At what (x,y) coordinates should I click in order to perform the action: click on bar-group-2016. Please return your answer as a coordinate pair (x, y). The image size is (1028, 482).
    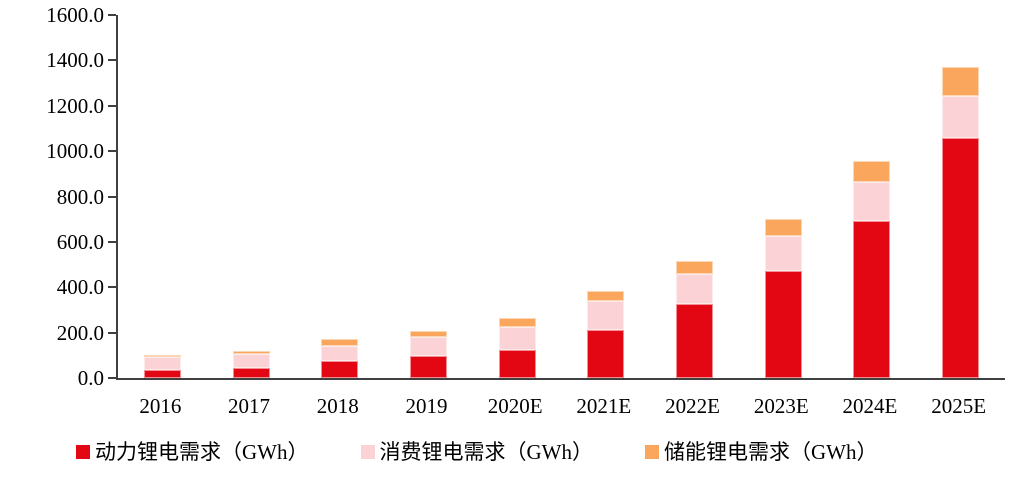
    Looking at the image, I should click on (162, 196).